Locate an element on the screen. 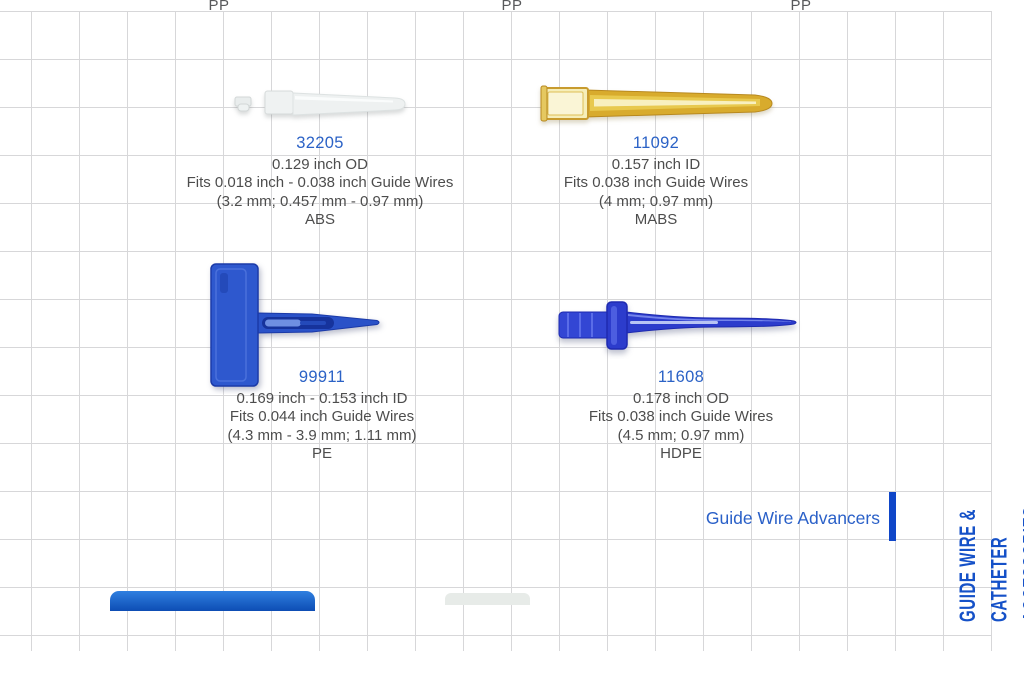 This screenshot has width=1024, height=688. product-spec: 0.129 inch OD is located at coordinates (320, 164).